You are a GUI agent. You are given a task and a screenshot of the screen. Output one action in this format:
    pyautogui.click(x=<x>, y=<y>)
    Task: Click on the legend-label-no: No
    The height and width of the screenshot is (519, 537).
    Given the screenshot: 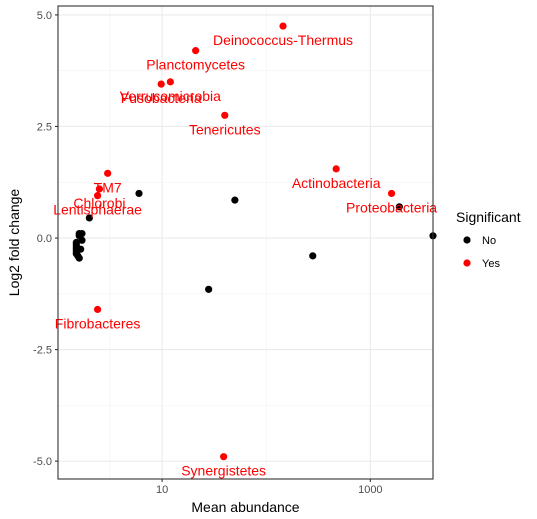 What is the action you would take?
    pyautogui.click(x=489, y=241)
    